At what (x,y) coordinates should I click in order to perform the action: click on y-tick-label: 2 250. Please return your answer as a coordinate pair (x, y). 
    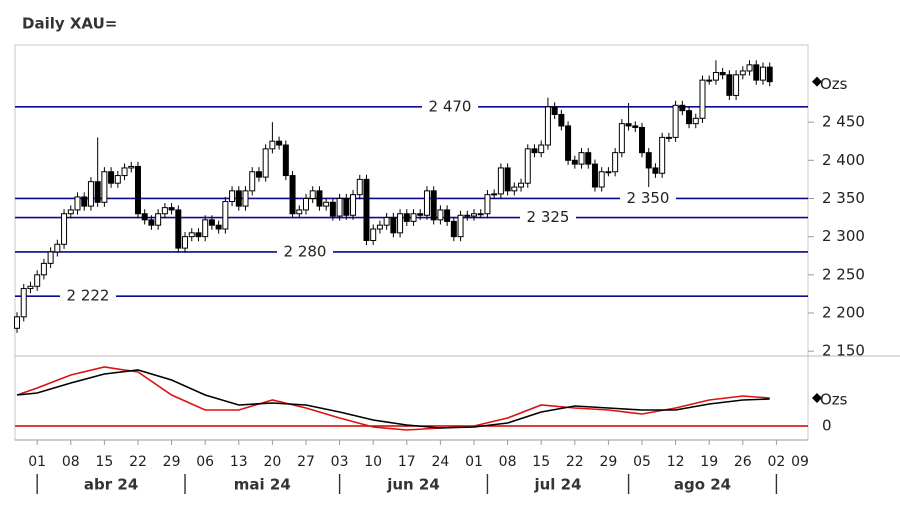
    Looking at the image, I should click on (843, 274).